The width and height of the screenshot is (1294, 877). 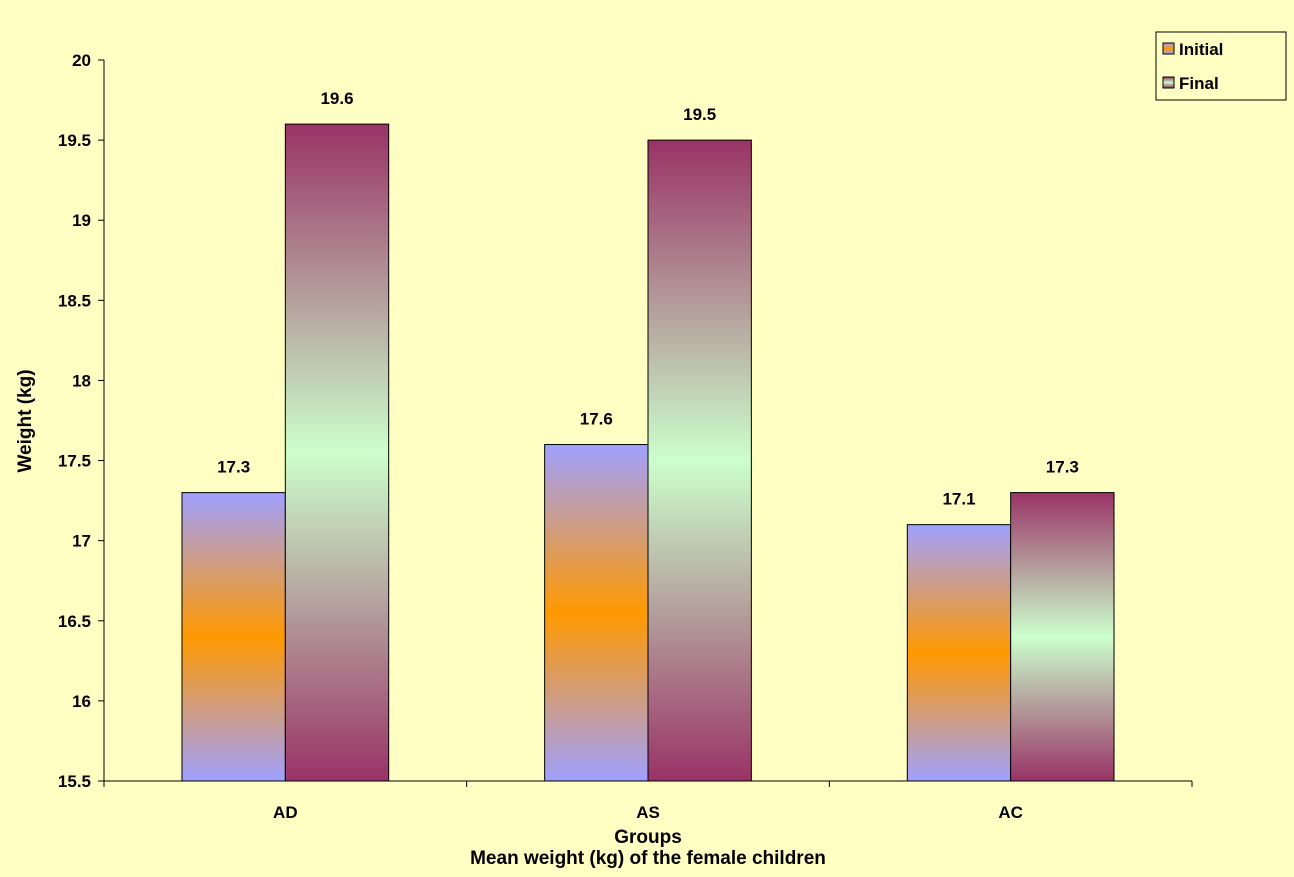 What do you see at coordinates (285, 812) in the screenshot?
I see `x-tick-label: AD` at bounding box center [285, 812].